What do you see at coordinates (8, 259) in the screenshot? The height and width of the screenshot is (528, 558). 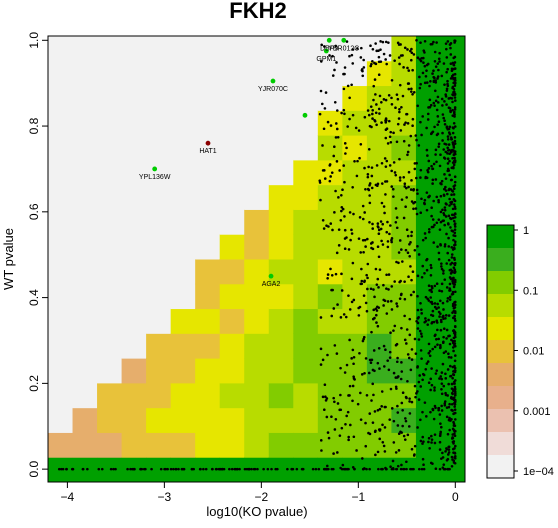 I see `y-axis-label: WT pvalue` at bounding box center [8, 259].